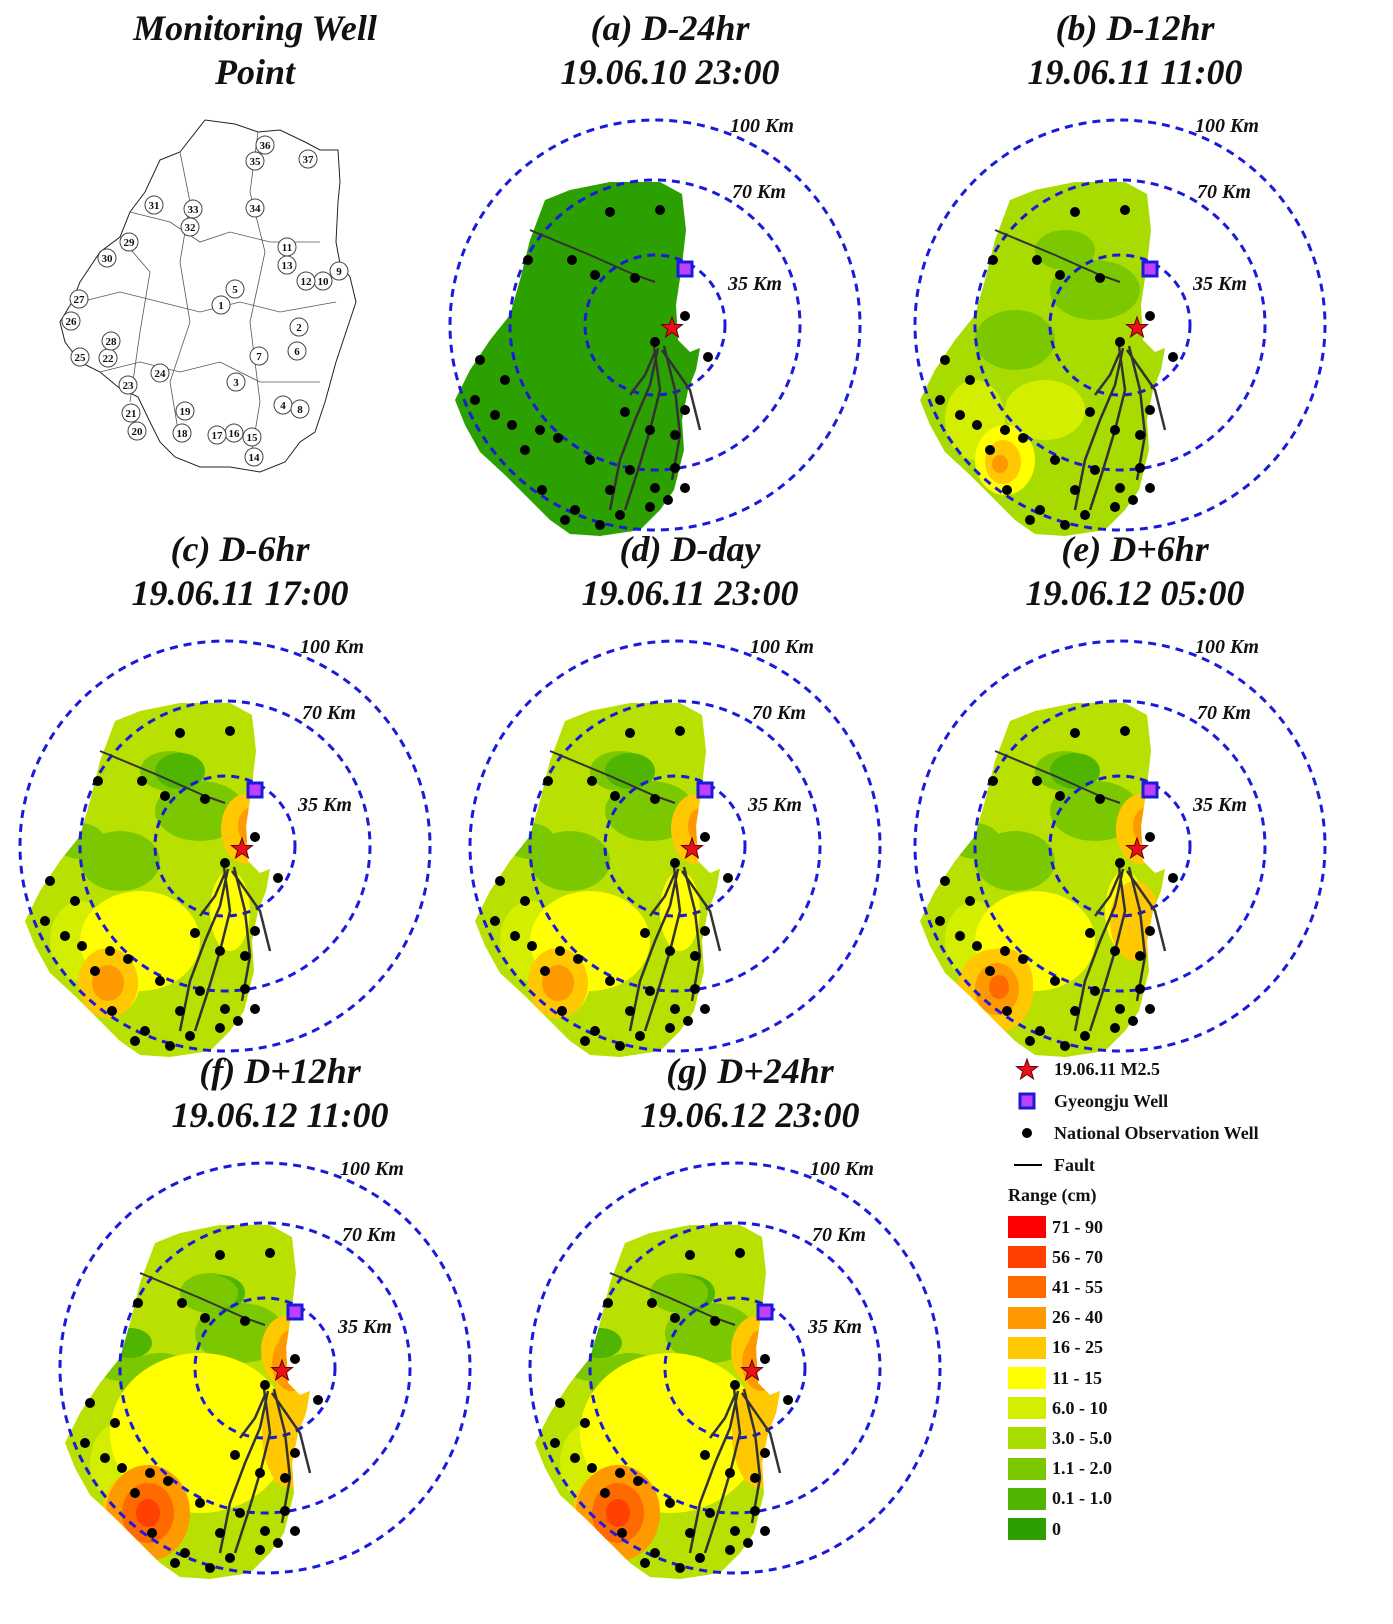  What do you see at coordinates (191, 228) in the screenshot?
I see `well-number-label: 32` at bounding box center [191, 228].